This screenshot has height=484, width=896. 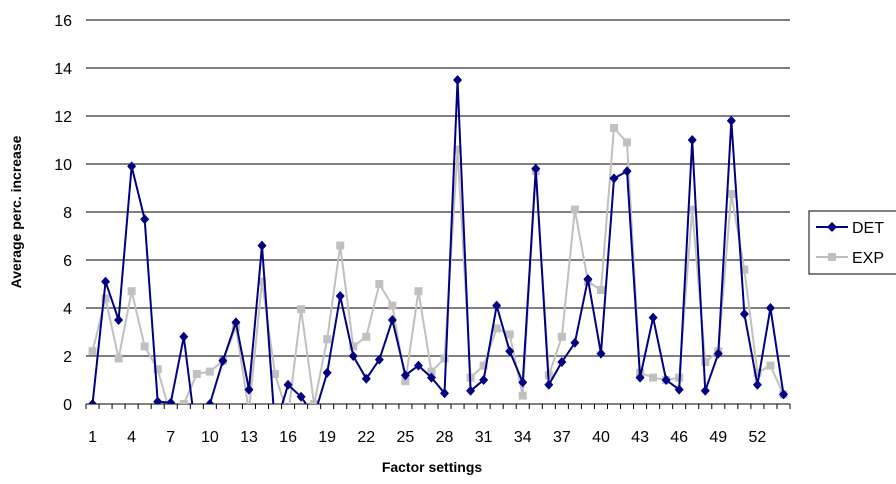 What do you see at coordinates (832, 227) in the screenshot?
I see `legend-det-marker` at bounding box center [832, 227].